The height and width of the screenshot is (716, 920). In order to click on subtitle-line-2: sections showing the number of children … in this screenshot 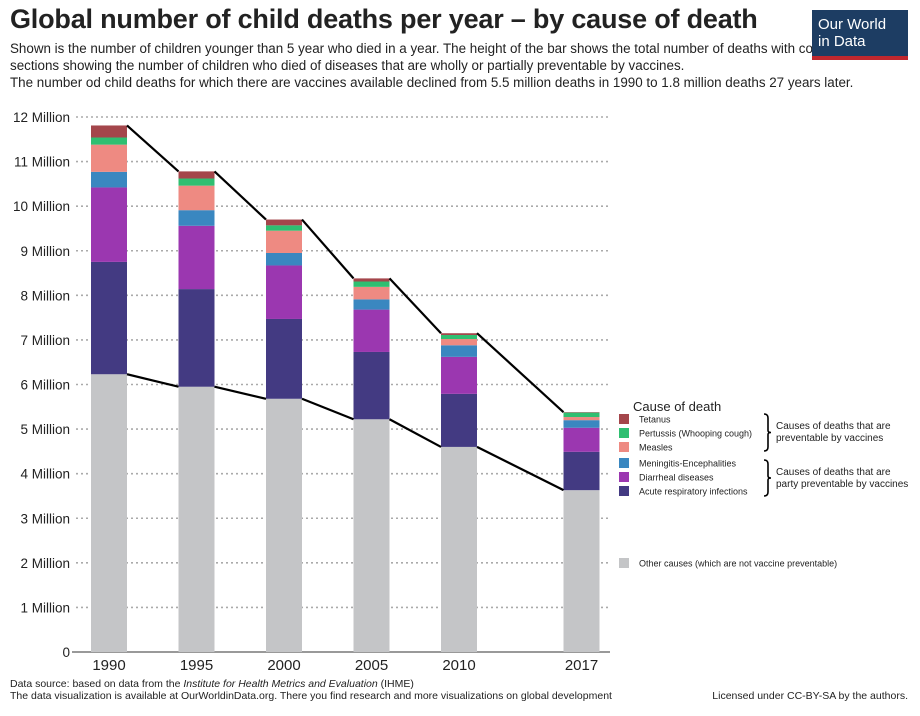, I will do `click(347, 65)`.